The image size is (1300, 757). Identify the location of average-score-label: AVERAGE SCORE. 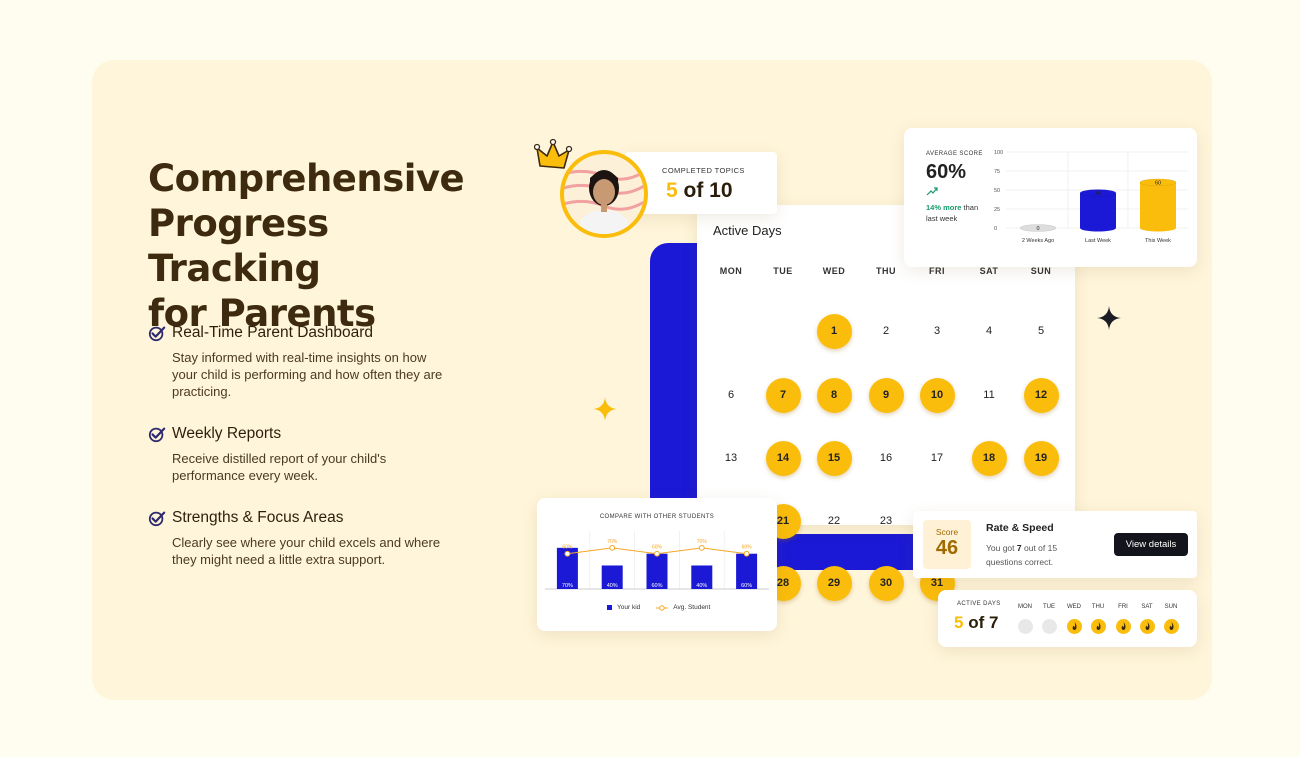
(954, 154).